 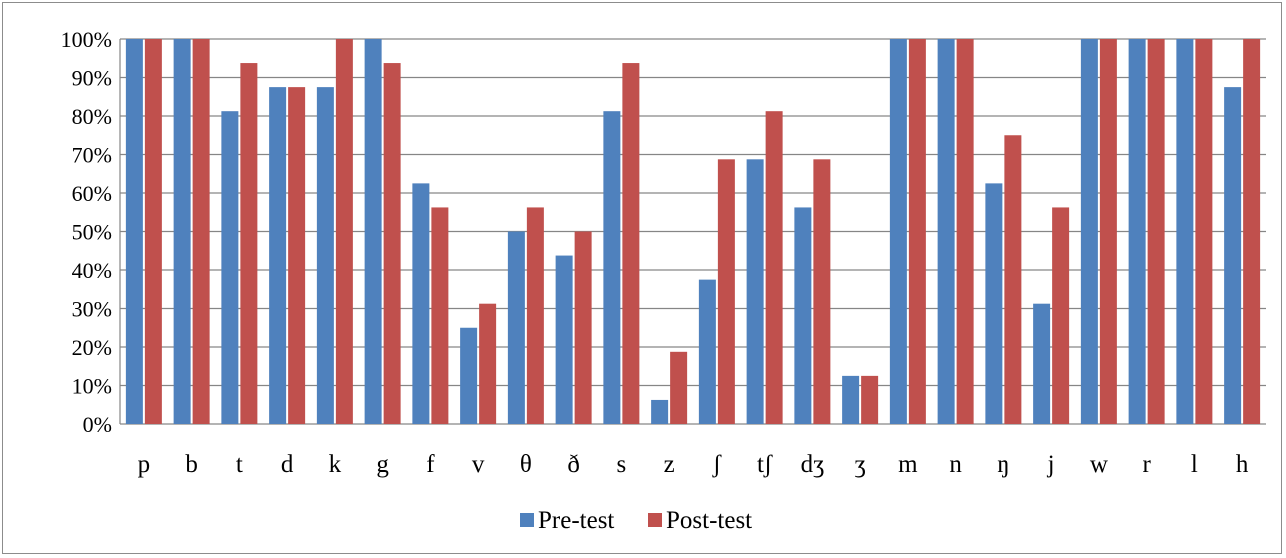 What do you see at coordinates (908, 464) in the screenshot?
I see `x-category-label: m` at bounding box center [908, 464].